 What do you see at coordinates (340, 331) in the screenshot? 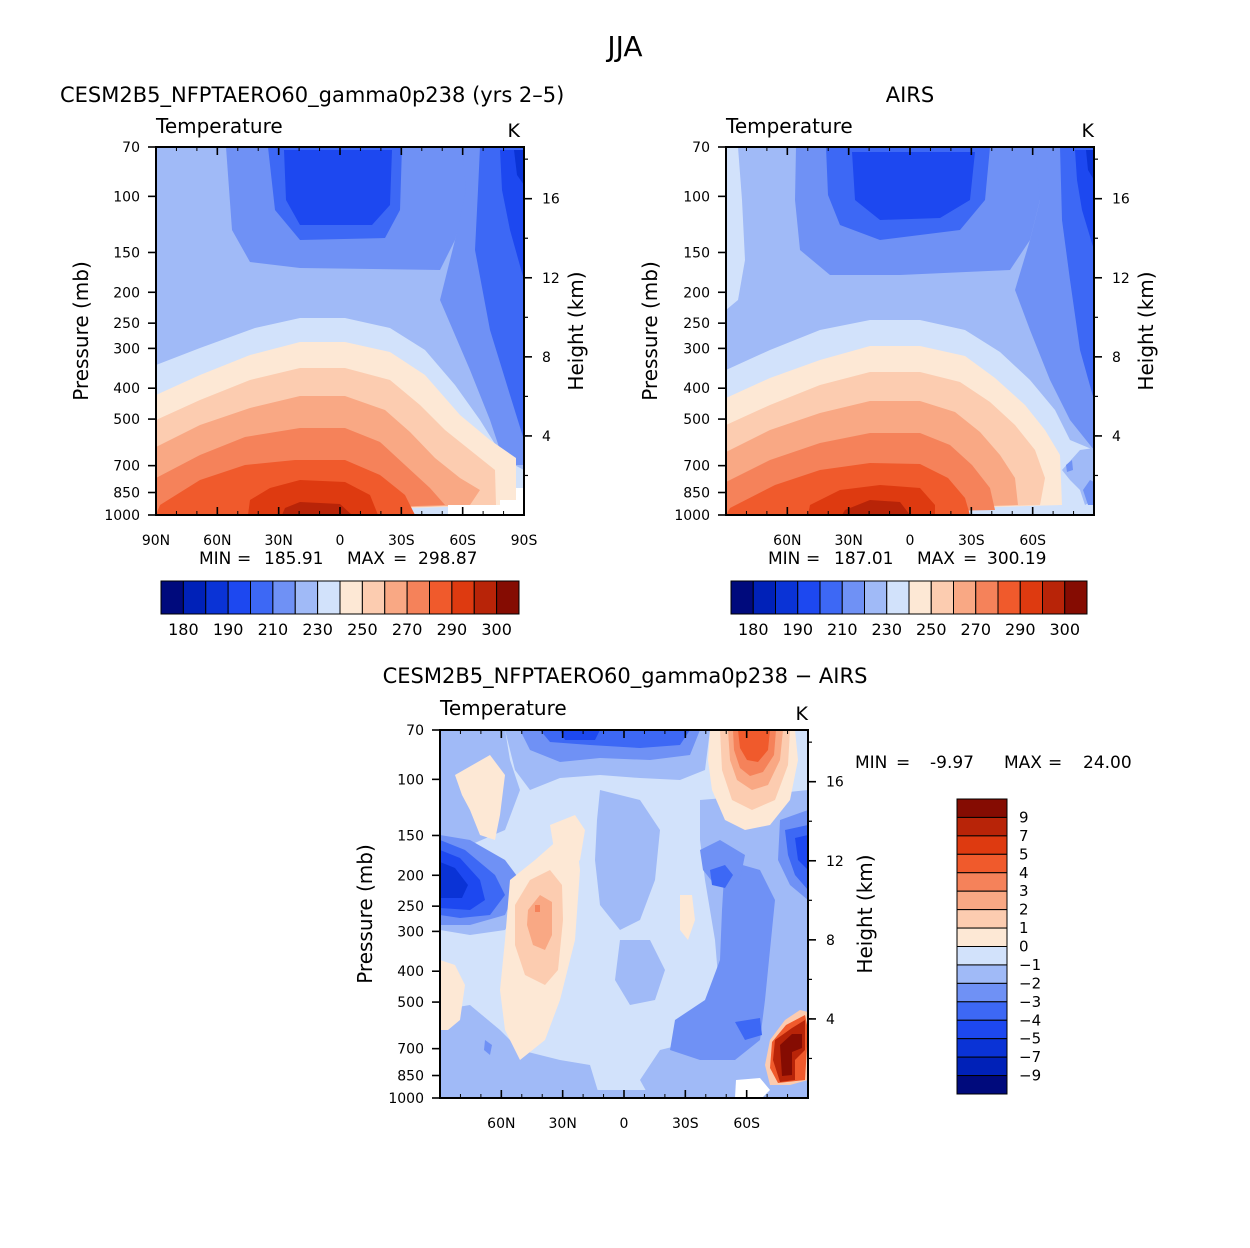
I see `panel-model-field` at bounding box center [340, 331].